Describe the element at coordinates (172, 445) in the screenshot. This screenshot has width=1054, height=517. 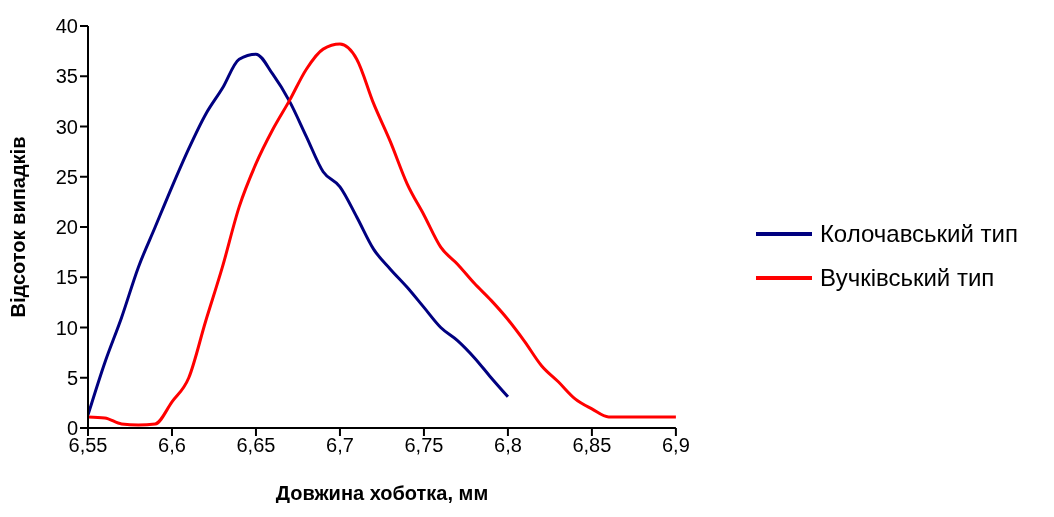
I see `x-tick-label: 6,6` at that location.